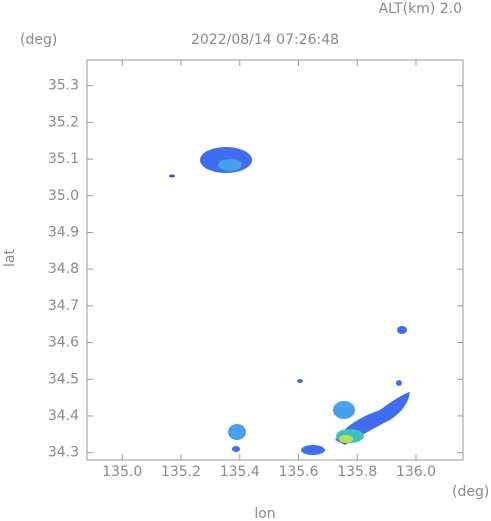 This screenshot has height=521, width=491. I want to click on altitude-label: ALT(km) 2.0, so click(420, 9).